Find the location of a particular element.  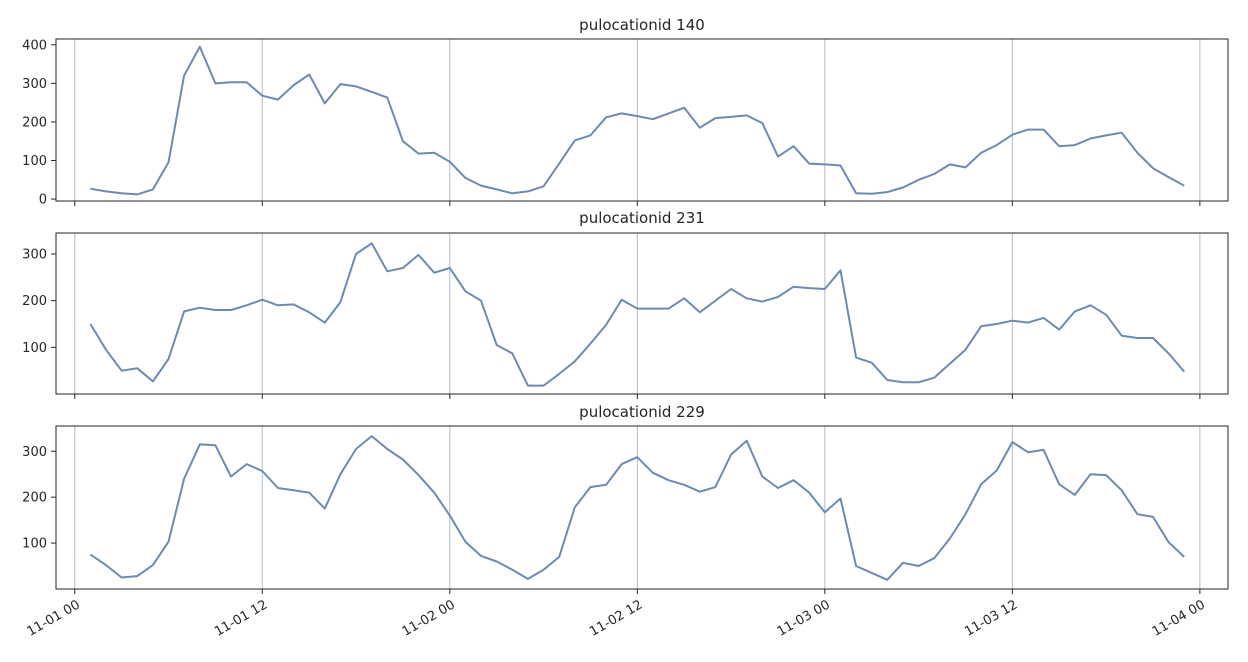

subplot-title: pulocationid 229 is located at coordinates (642, 412).